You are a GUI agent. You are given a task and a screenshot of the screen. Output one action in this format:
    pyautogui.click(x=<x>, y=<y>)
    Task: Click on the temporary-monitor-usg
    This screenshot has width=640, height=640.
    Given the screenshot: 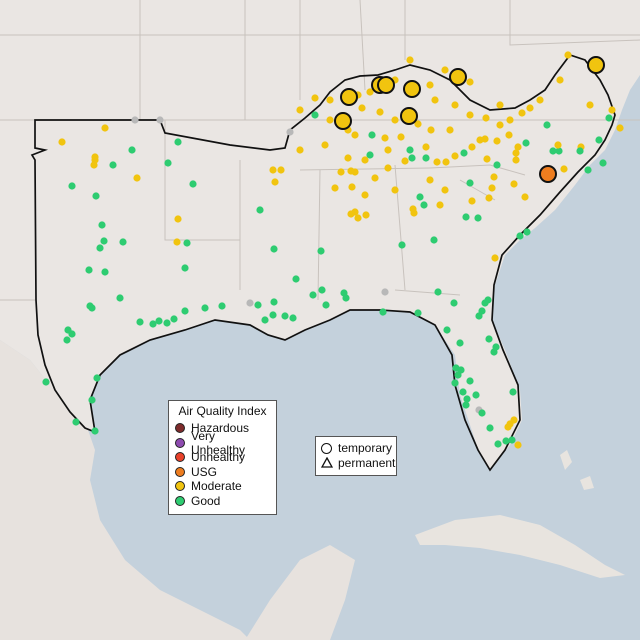 What is the action you would take?
    pyautogui.click(x=548, y=174)
    